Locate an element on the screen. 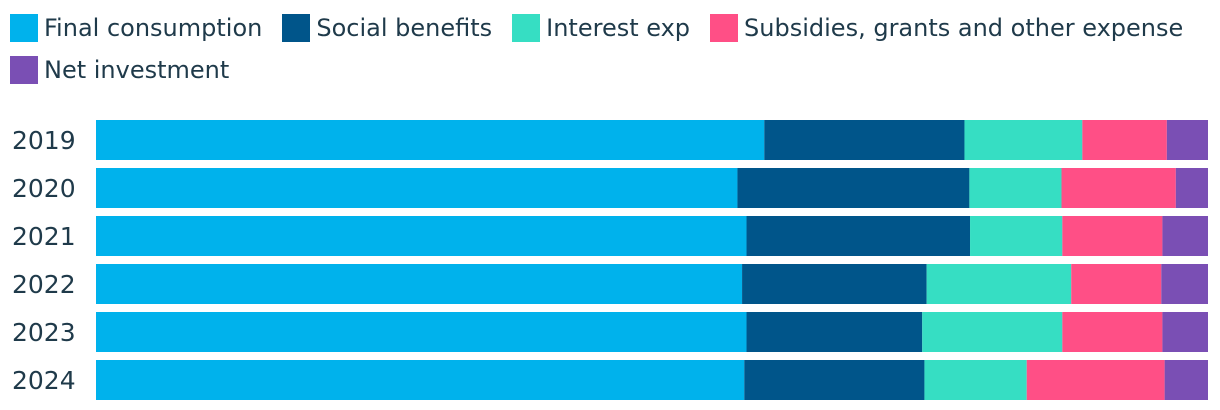 This screenshot has height=410, width=1220. bar-segment-2024-final-consumption is located at coordinates (420, 380).